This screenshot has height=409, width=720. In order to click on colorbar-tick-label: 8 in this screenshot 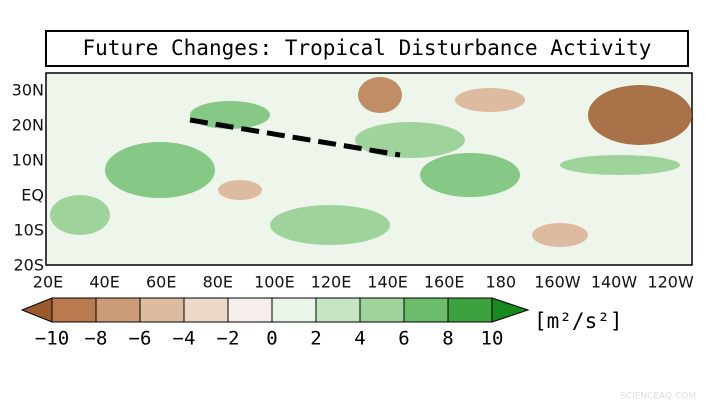, I will do `click(447, 339)`.